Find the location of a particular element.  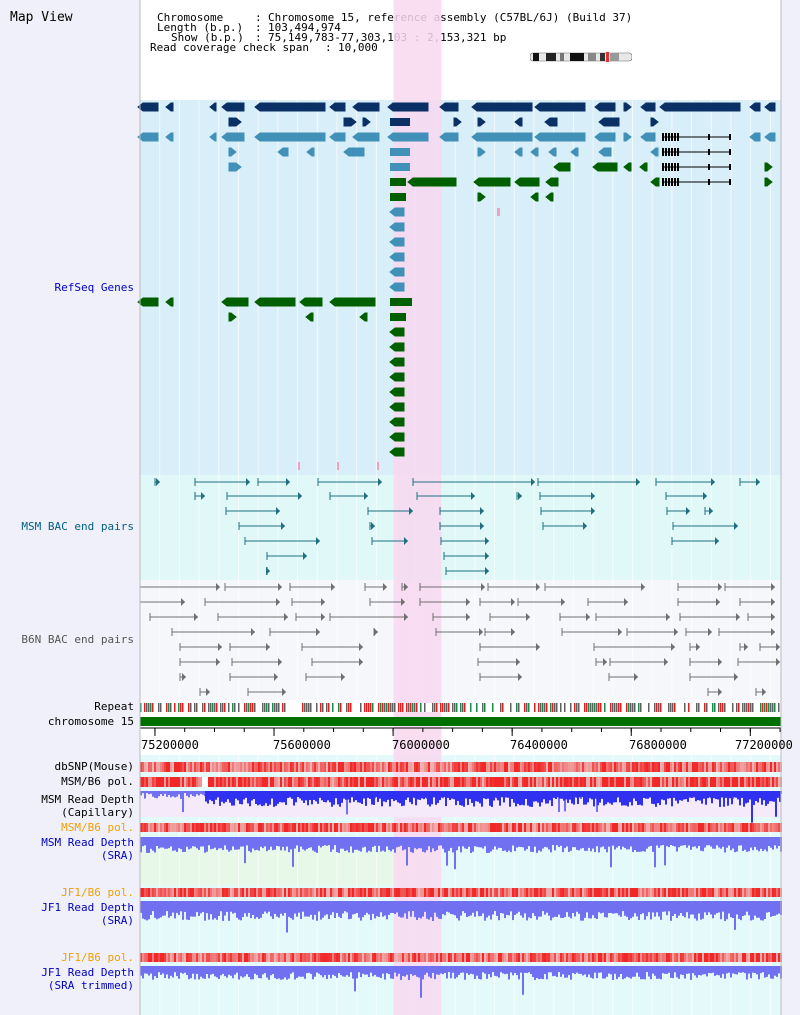

axis-tick-label: 76400000 is located at coordinates (539, 745).